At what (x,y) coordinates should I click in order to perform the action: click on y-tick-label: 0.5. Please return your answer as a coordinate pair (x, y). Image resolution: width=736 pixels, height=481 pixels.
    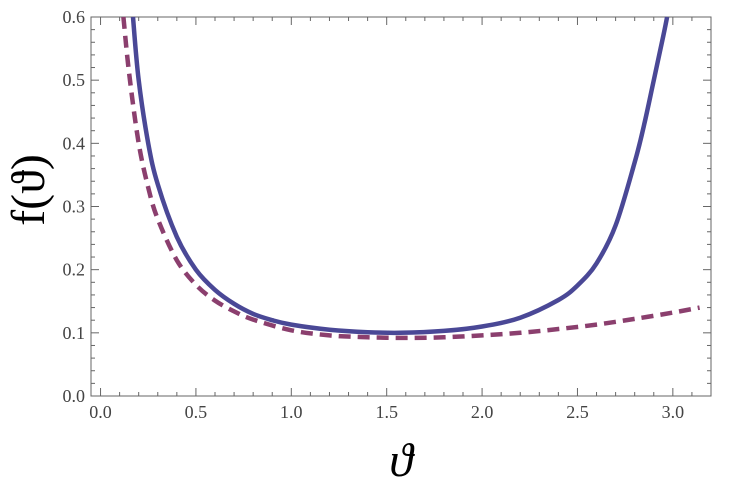
    Looking at the image, I should click on (74, 80).